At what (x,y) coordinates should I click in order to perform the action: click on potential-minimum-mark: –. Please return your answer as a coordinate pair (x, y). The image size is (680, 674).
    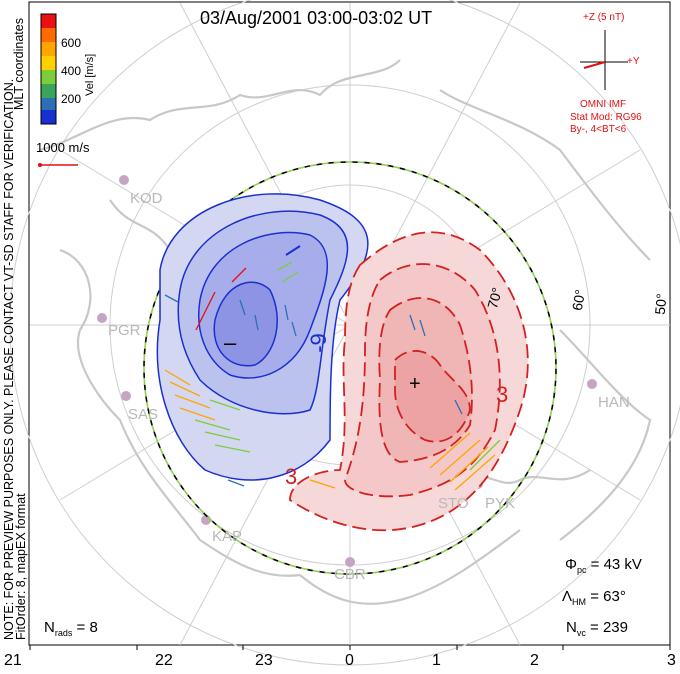
    Looking at the image, I should click on (230, 342).